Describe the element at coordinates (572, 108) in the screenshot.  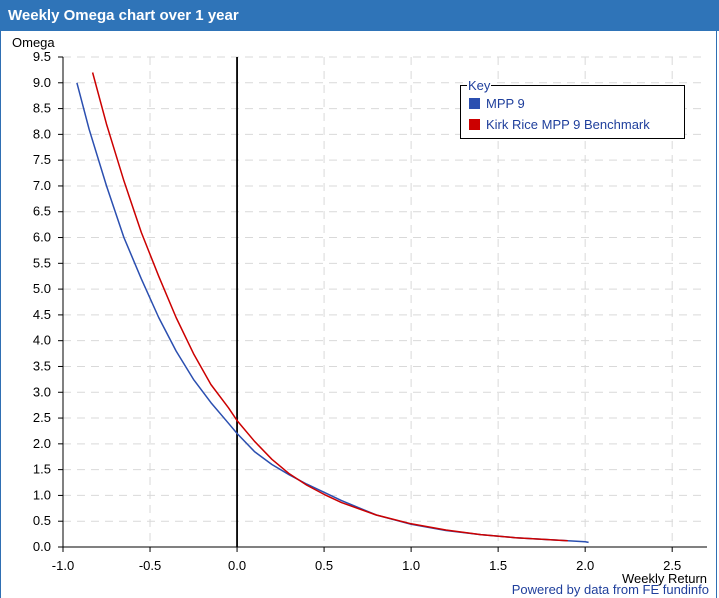
I see `legend: Key MPP 9 Kirk Rice MPP 9 Benchmark` at that location.